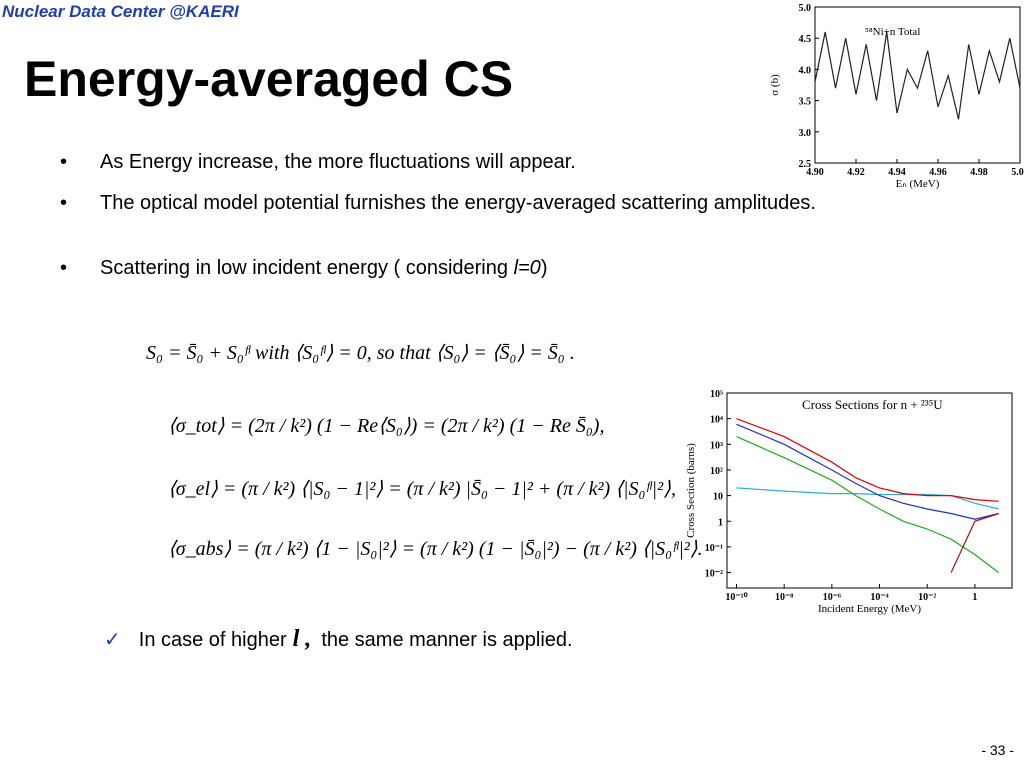 This screenshot has height=768, width=1024. I want to click on y-tick-label: 10⁵, so click(716, 394).